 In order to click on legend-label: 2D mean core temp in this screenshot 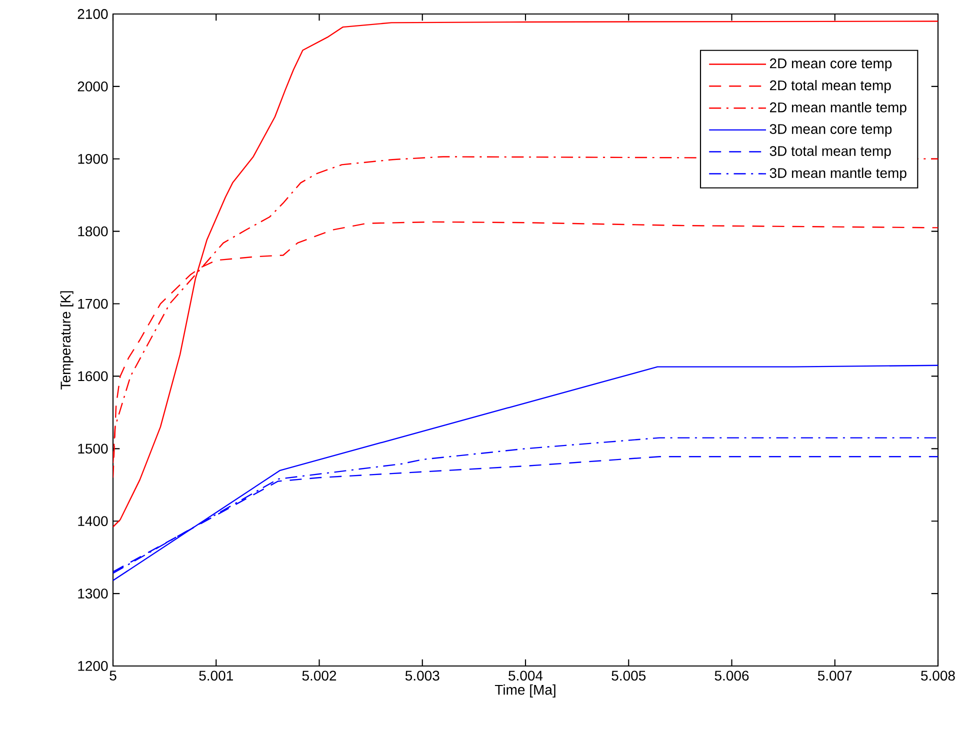, I will do `click(831, 65)`.